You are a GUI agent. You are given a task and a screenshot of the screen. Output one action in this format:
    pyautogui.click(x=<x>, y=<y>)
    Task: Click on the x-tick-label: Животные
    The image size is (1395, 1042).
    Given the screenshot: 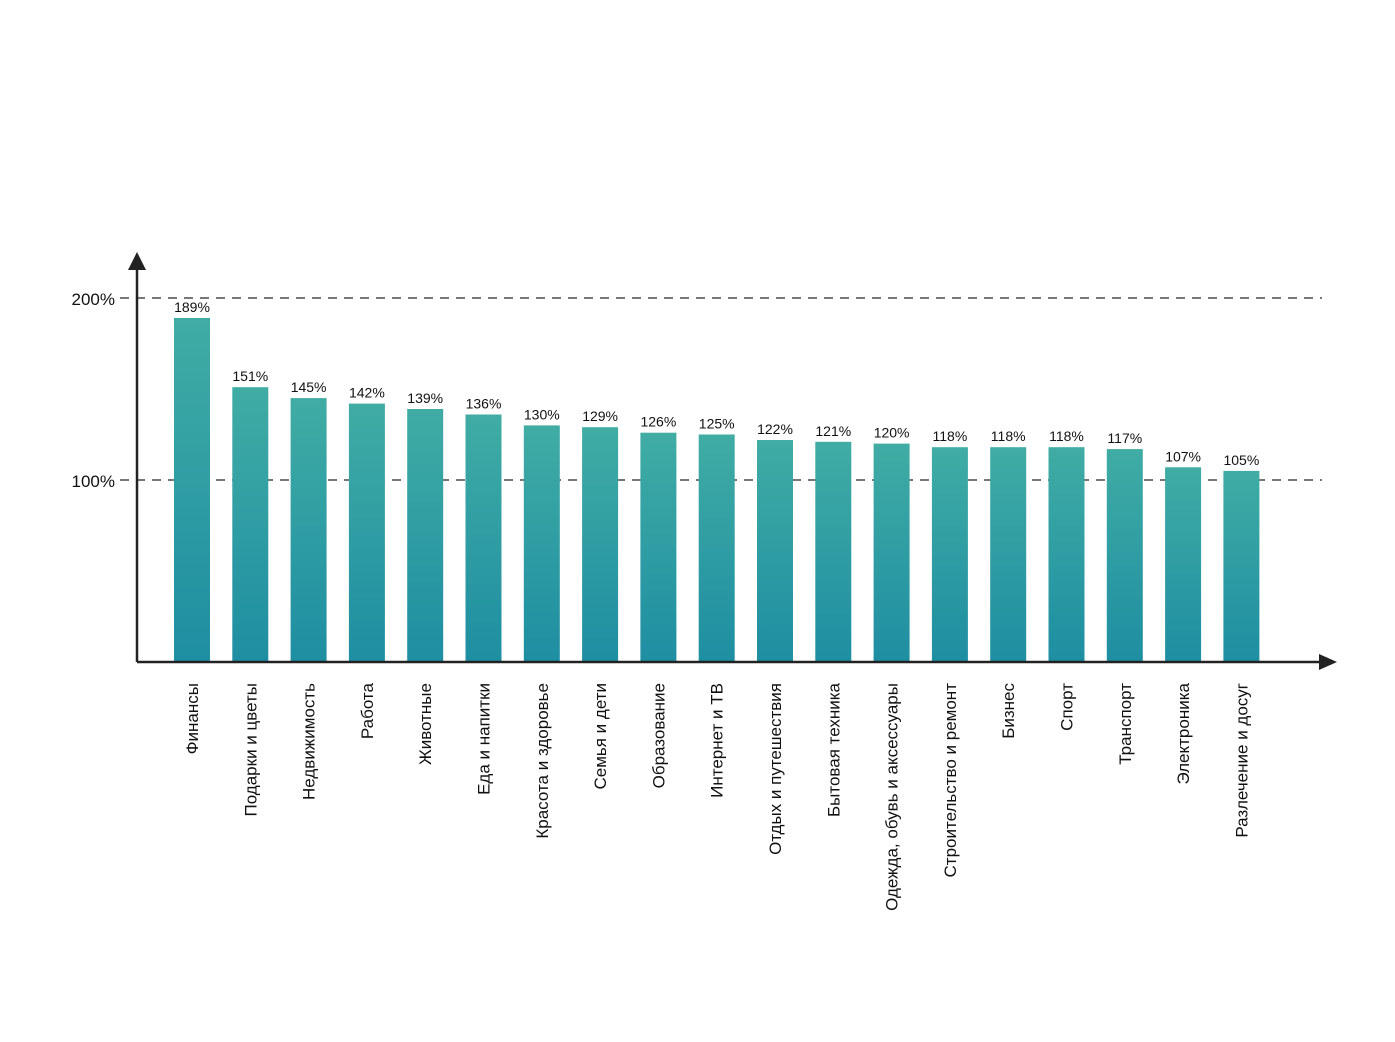 What is the action you would take?
    pyautogui.click(x=425, y=724)
    